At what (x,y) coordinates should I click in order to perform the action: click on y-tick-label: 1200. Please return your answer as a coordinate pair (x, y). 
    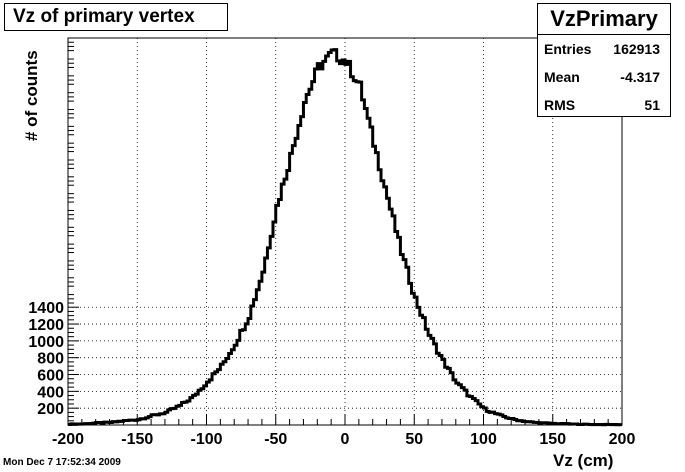
    Looking at the image, I should click on (46, 325).